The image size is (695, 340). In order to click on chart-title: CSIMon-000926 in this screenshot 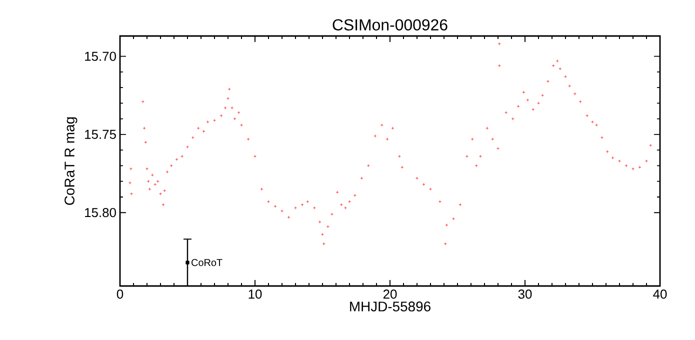, I will do `click(390, 24)`.